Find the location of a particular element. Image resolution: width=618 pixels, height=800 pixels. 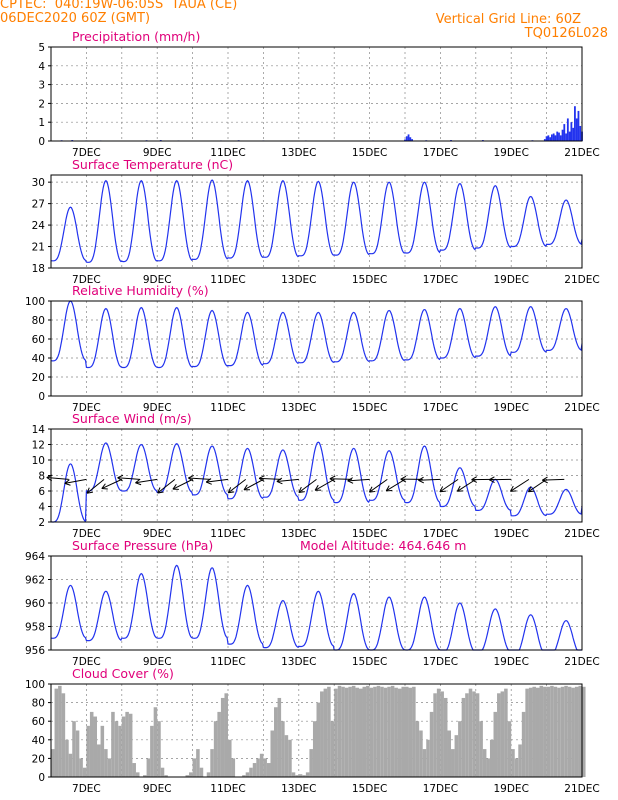

y-tick-label: 4 is located at coordinates (41, 67).